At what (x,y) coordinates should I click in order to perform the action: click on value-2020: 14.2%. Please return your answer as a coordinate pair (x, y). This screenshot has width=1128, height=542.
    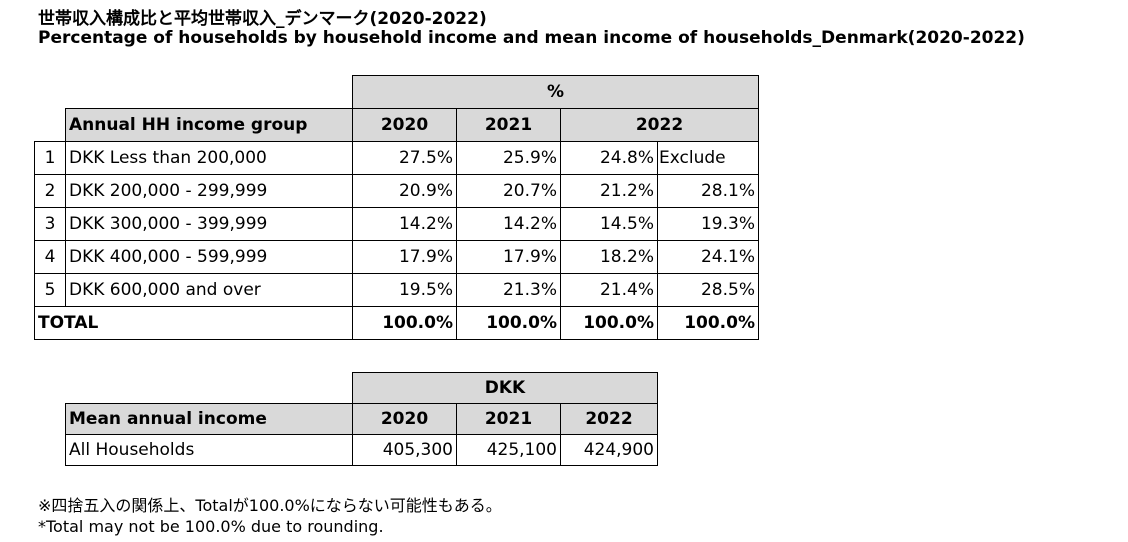
    Looking at the image, I should click on (404, 224).